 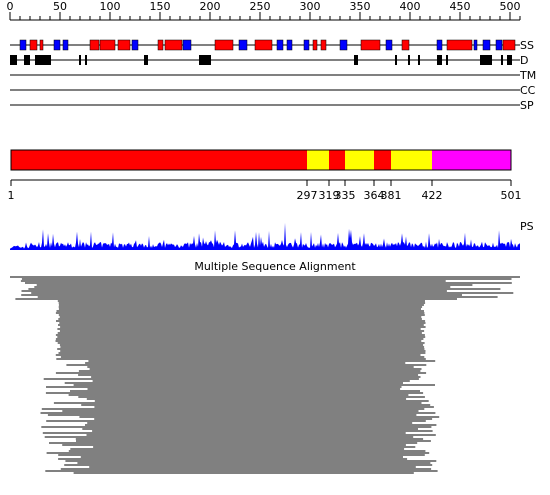 I want to click on ruler-tick-label: 500, so click(x=510, y=6).